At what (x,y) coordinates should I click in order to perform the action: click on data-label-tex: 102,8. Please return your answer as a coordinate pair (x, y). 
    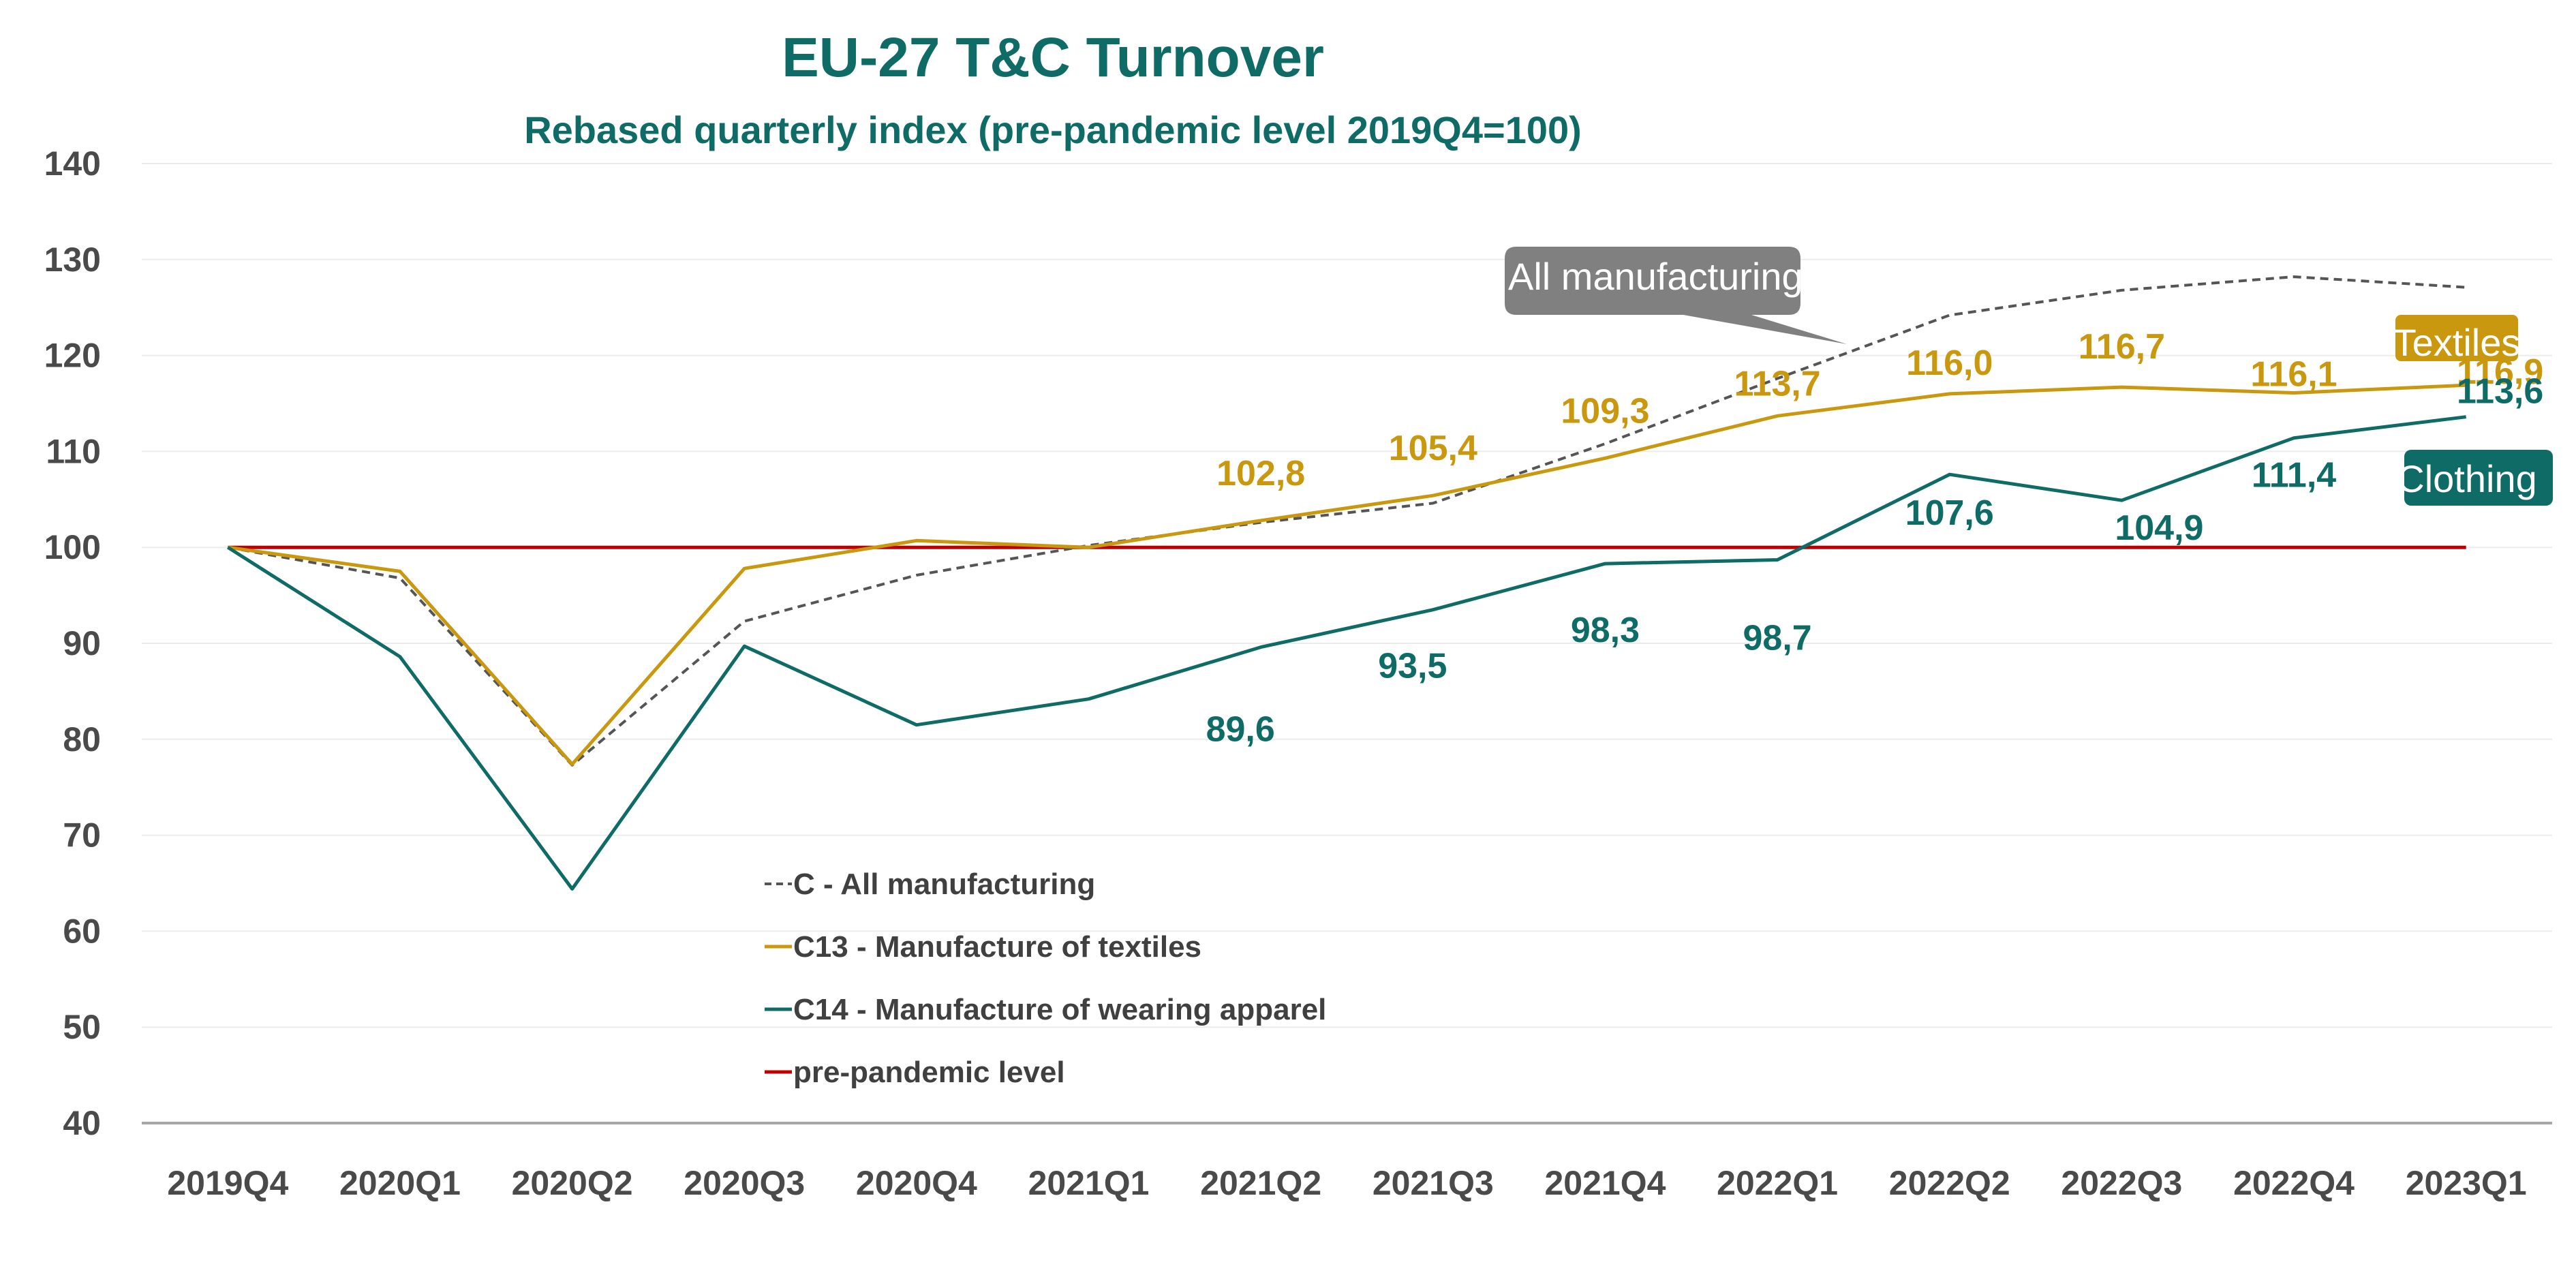
    Looking at the image, I should click on (1260, 474).